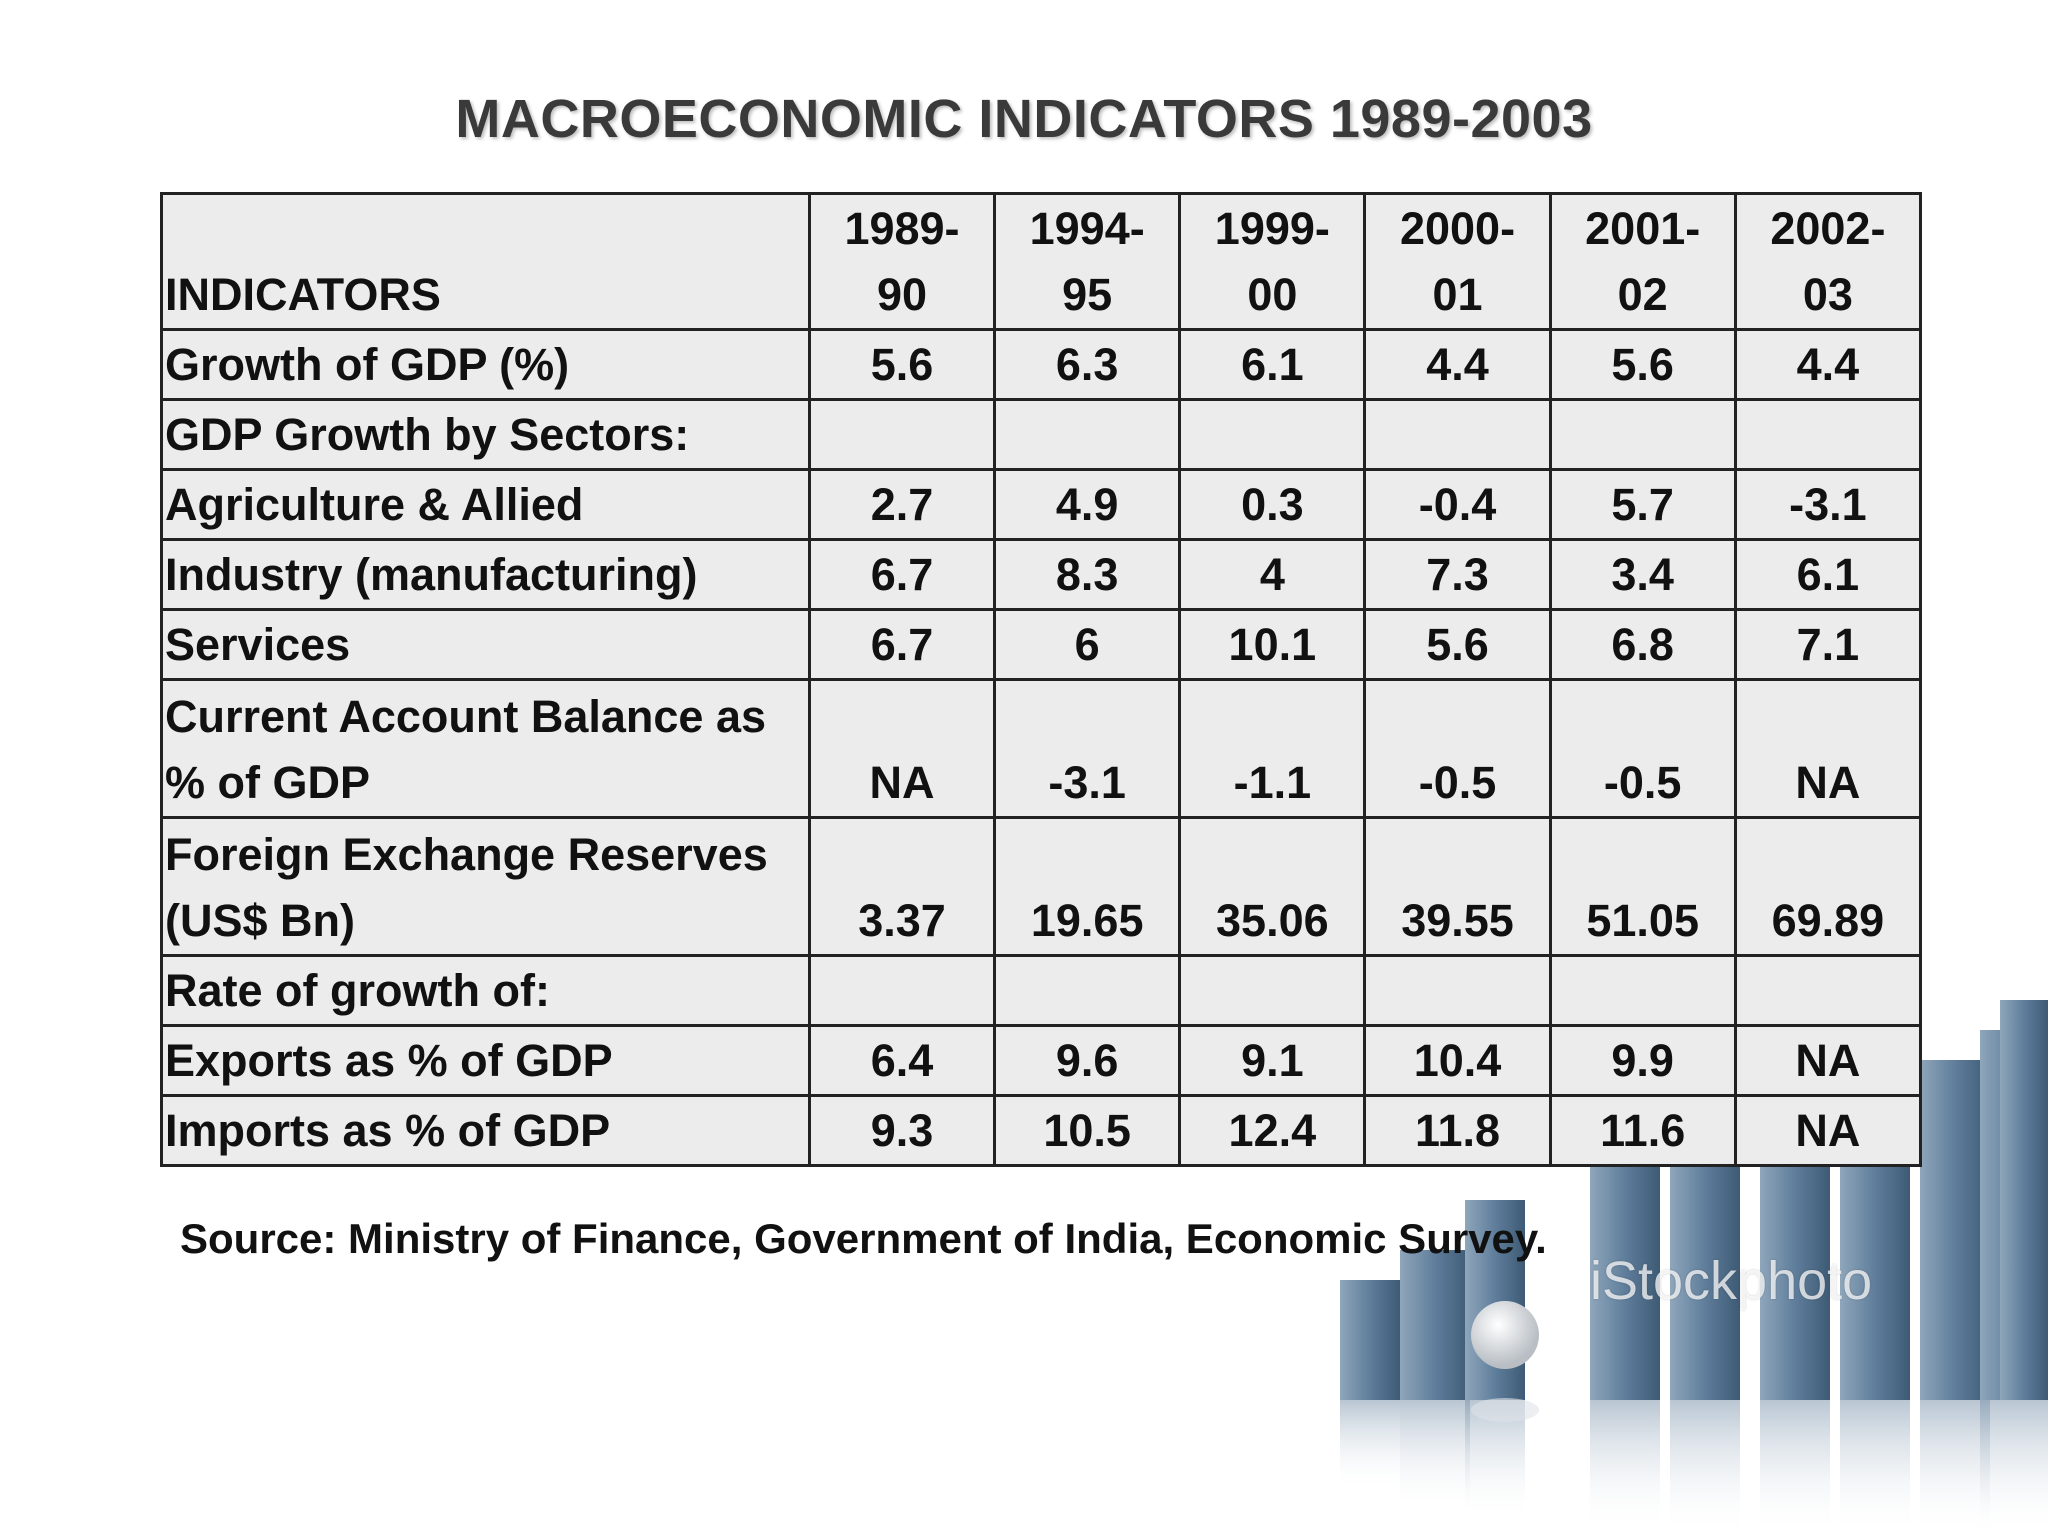  I want to click on watermark: iStockphoto, so click(1731, 1281).